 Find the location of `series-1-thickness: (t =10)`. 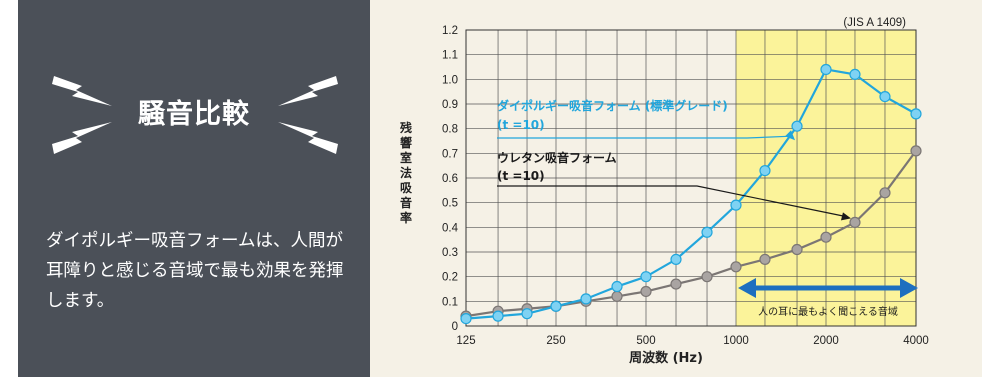

series-1-thickness: (t =10) is located at coordinates (521, 125).